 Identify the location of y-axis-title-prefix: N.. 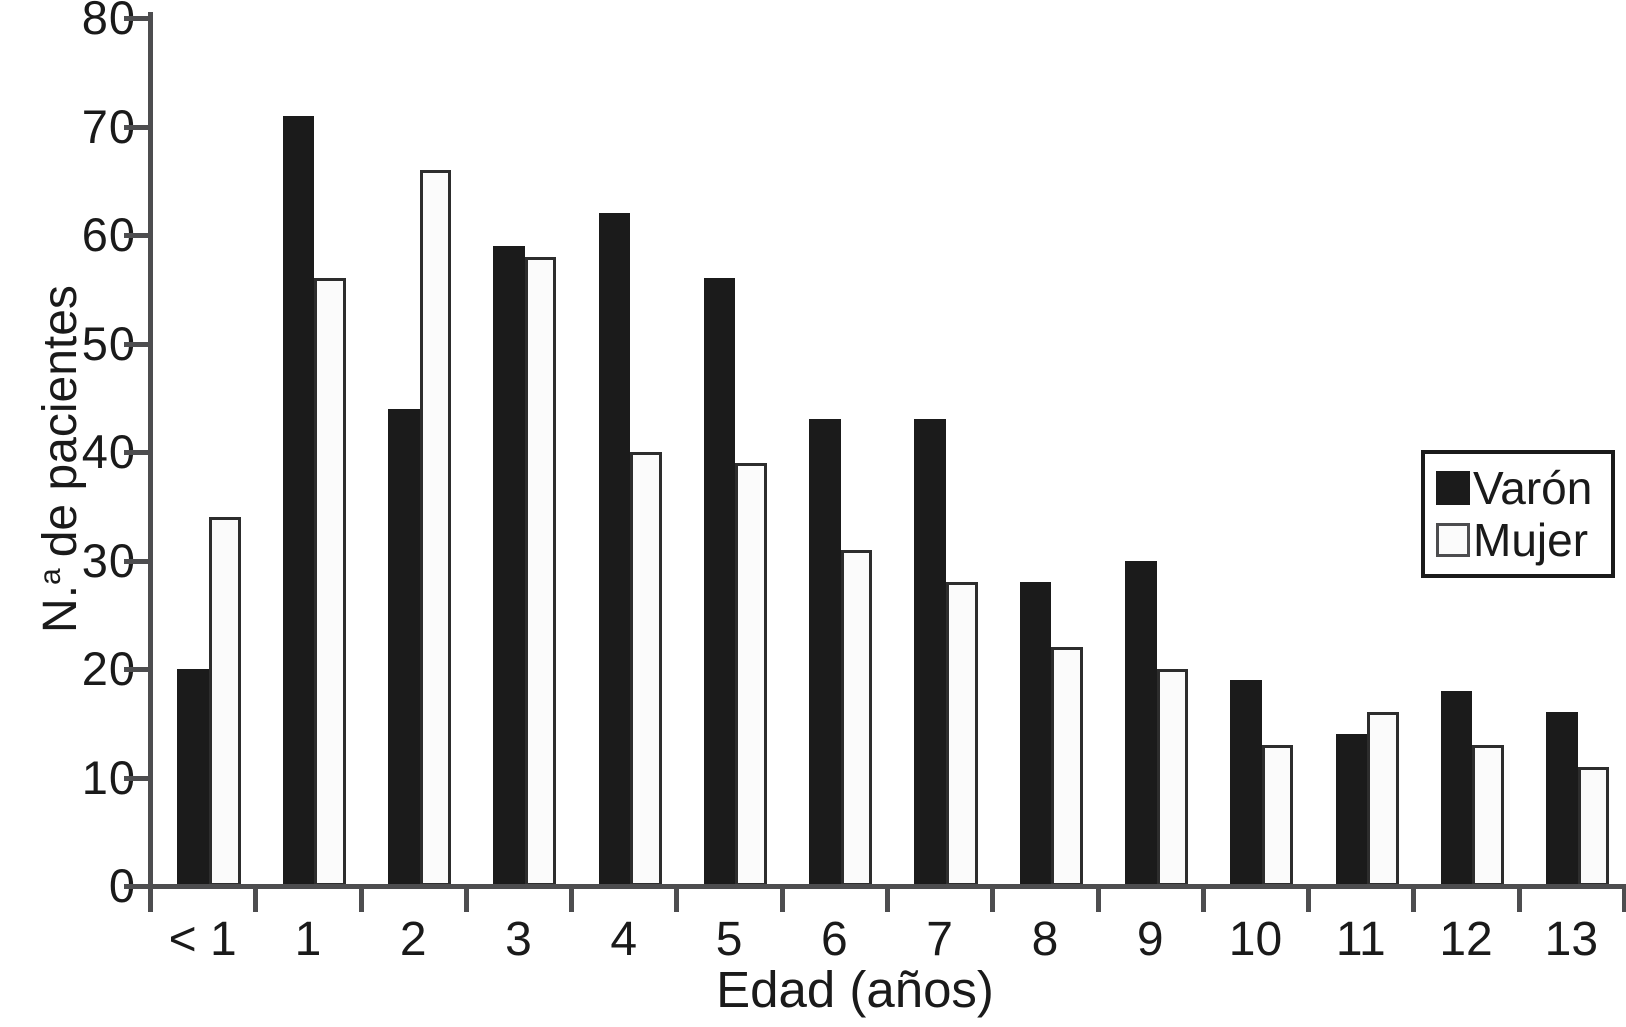
(60, 608).